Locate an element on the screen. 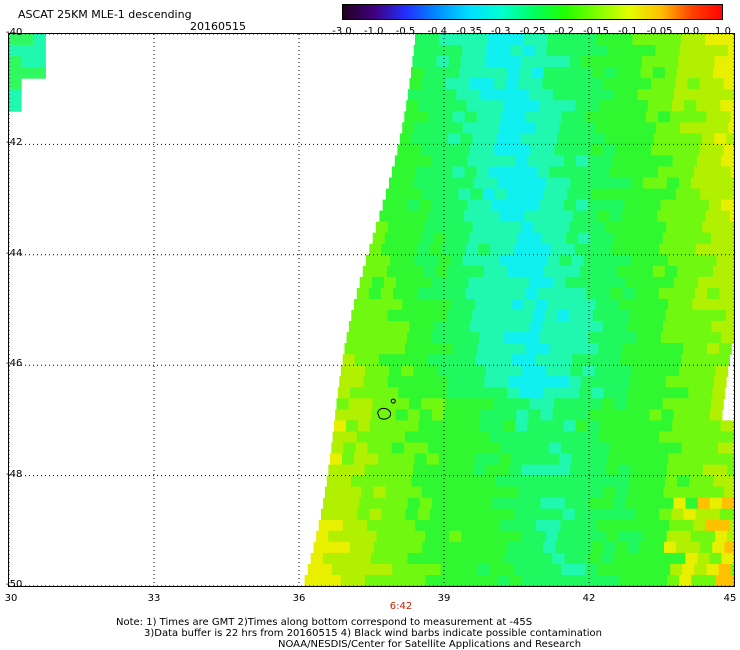 This screenshot has width=740, height=650. colorbar-tick-label: -0.15 is located at coordinates (596, 31).